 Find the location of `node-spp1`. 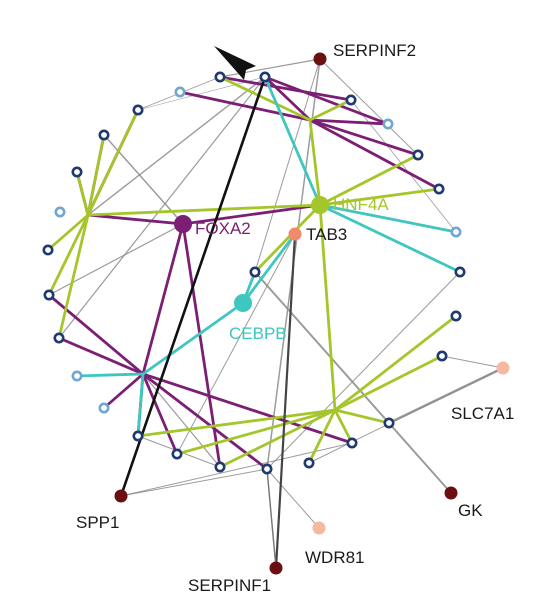

node-spp1 is located at coordinates (121, 496).